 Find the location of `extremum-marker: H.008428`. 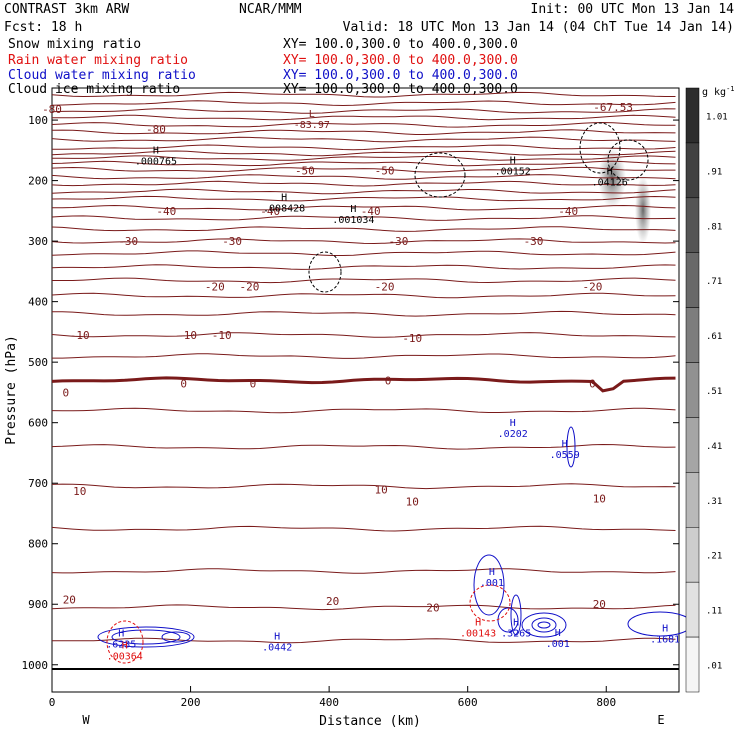

extremum-marker: H.008428 is located at coordinates (284, 204).